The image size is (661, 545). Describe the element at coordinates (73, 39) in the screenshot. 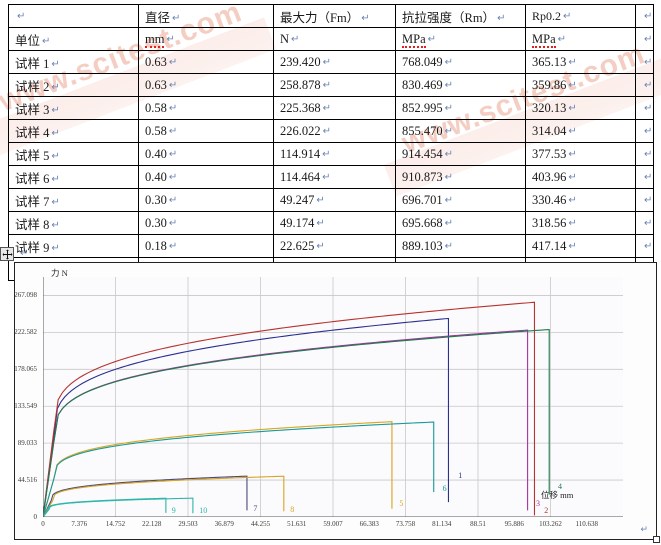

I see `units-cell-label: 单位 ↵` at that location.